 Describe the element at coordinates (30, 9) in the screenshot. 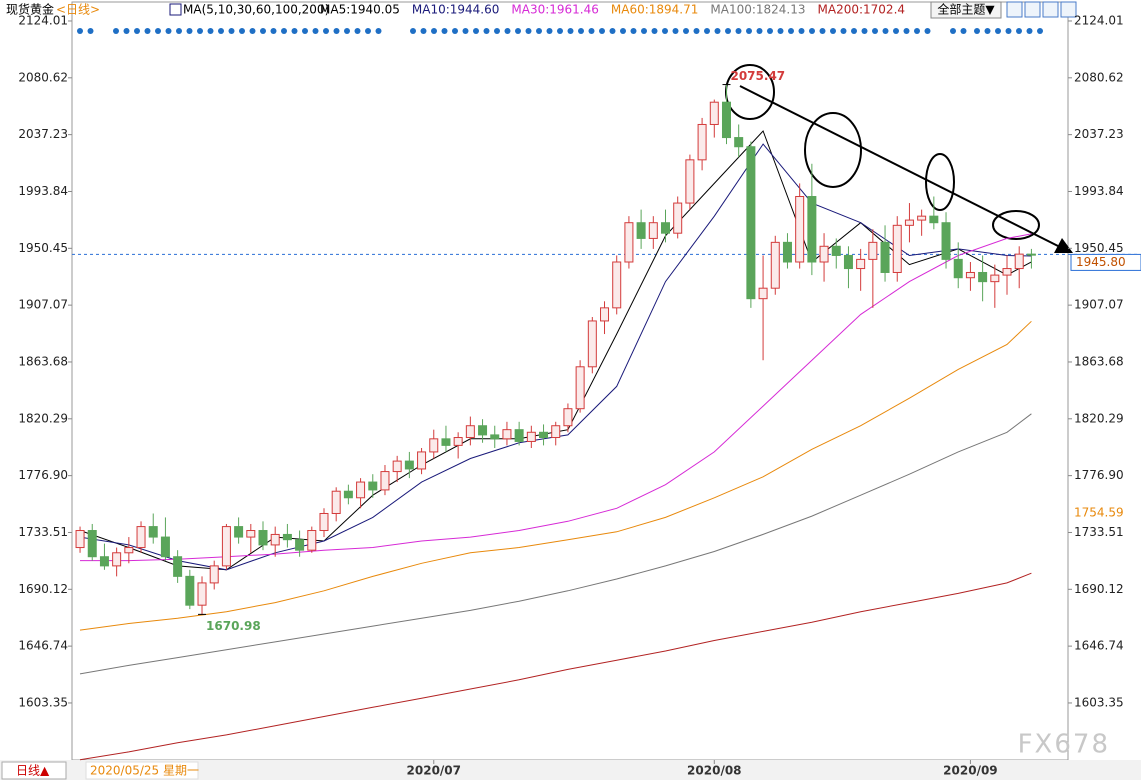

I see `instrument: 现货黄金` at that location.